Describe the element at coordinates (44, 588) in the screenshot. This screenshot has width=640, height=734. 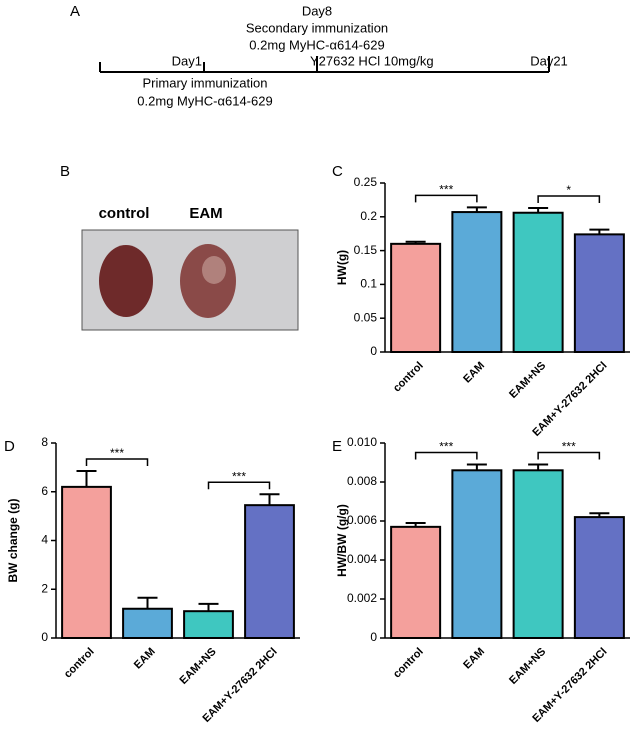
I see `y-tick-label: 2` at that location.